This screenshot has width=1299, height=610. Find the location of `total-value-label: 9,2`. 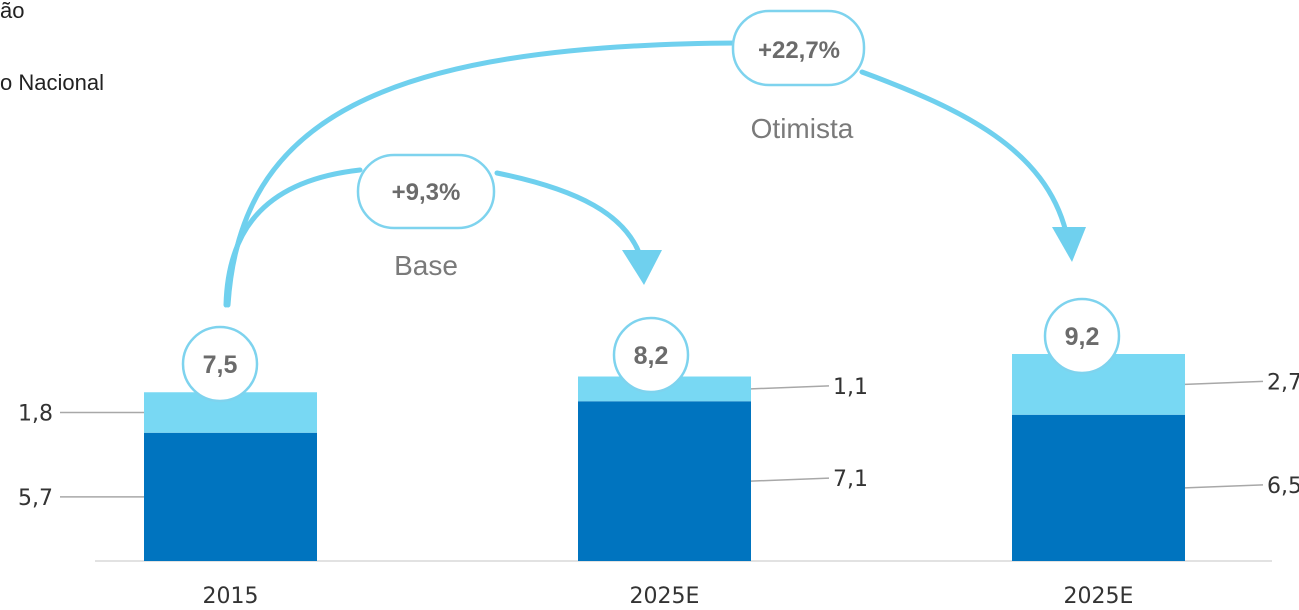

total-value-label: 9,2 is located at coordinates (1082, 337).